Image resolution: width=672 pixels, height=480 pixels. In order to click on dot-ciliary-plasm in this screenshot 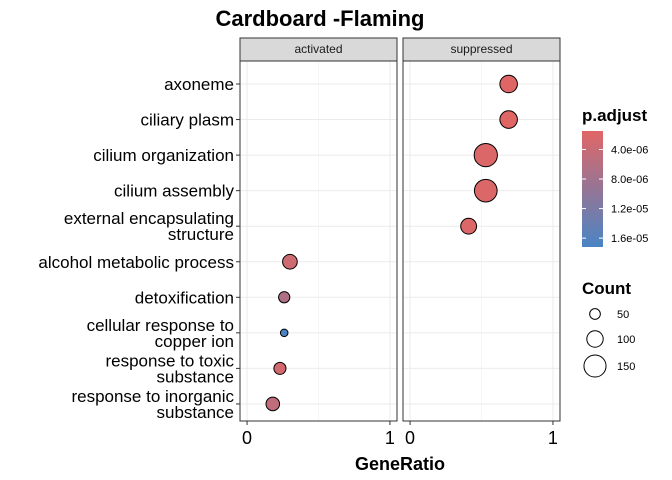, I will do `click(508, 119)`.